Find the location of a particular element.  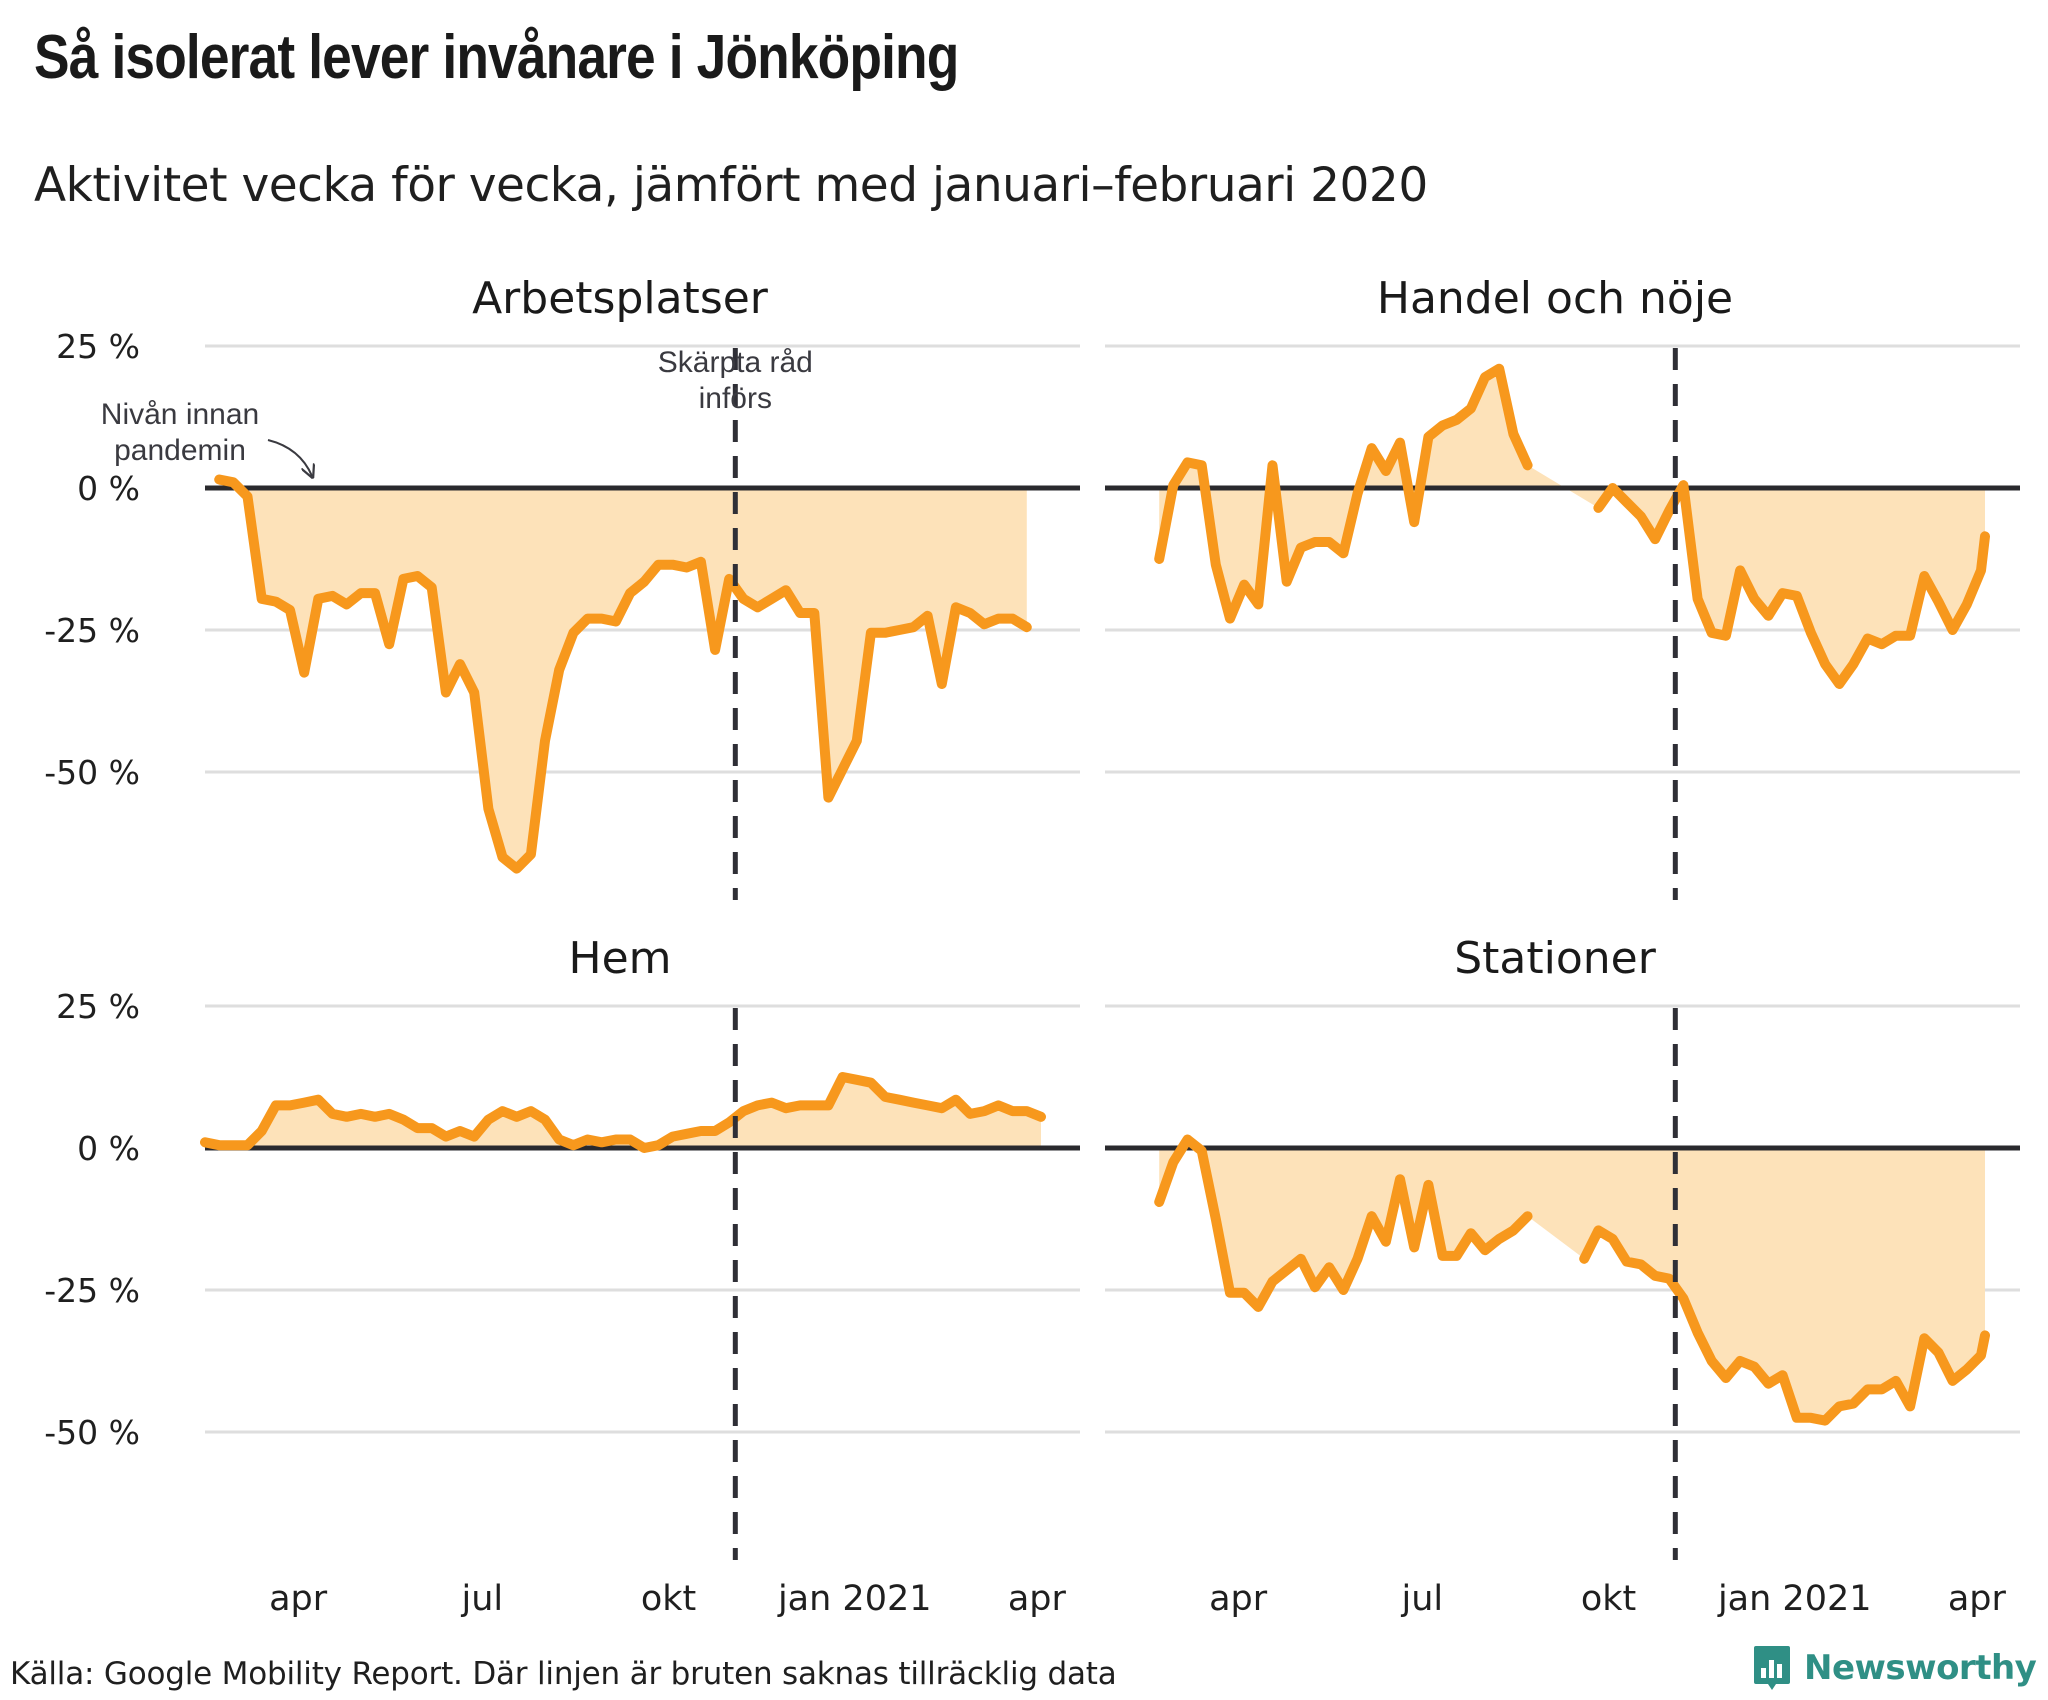

brand-name: Newsworthy is located at coordinates (1920, 1668).